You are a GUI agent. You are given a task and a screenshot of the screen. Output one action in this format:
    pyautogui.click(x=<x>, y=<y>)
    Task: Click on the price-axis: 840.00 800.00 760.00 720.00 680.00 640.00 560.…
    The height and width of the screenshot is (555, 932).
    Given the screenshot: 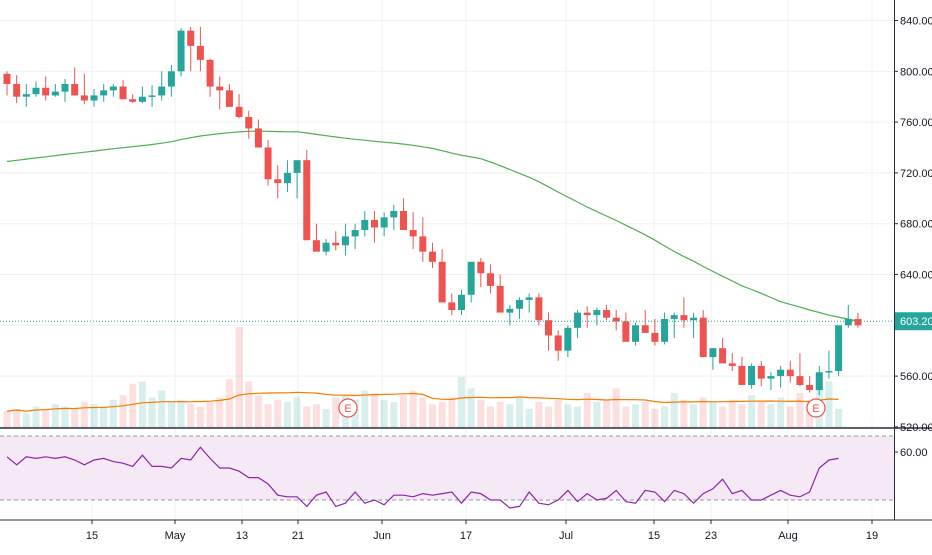 What is the action you would take?
    pyautogui.click(x=913, y=225)
    